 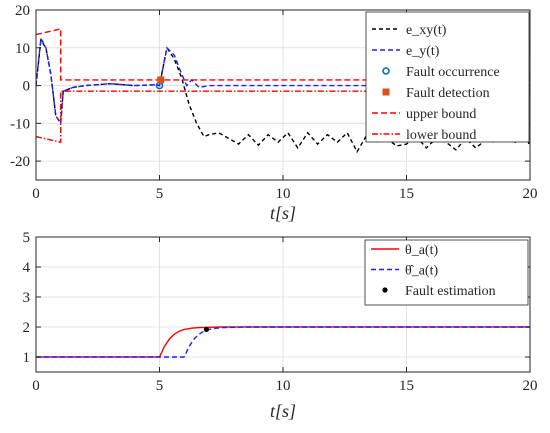 I want to click on y-tick-label: -20, so click(x=20, y=162).